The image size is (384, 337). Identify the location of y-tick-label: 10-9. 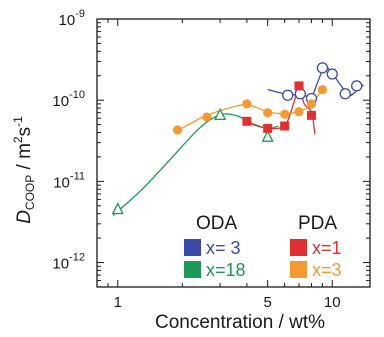
(72, 18).